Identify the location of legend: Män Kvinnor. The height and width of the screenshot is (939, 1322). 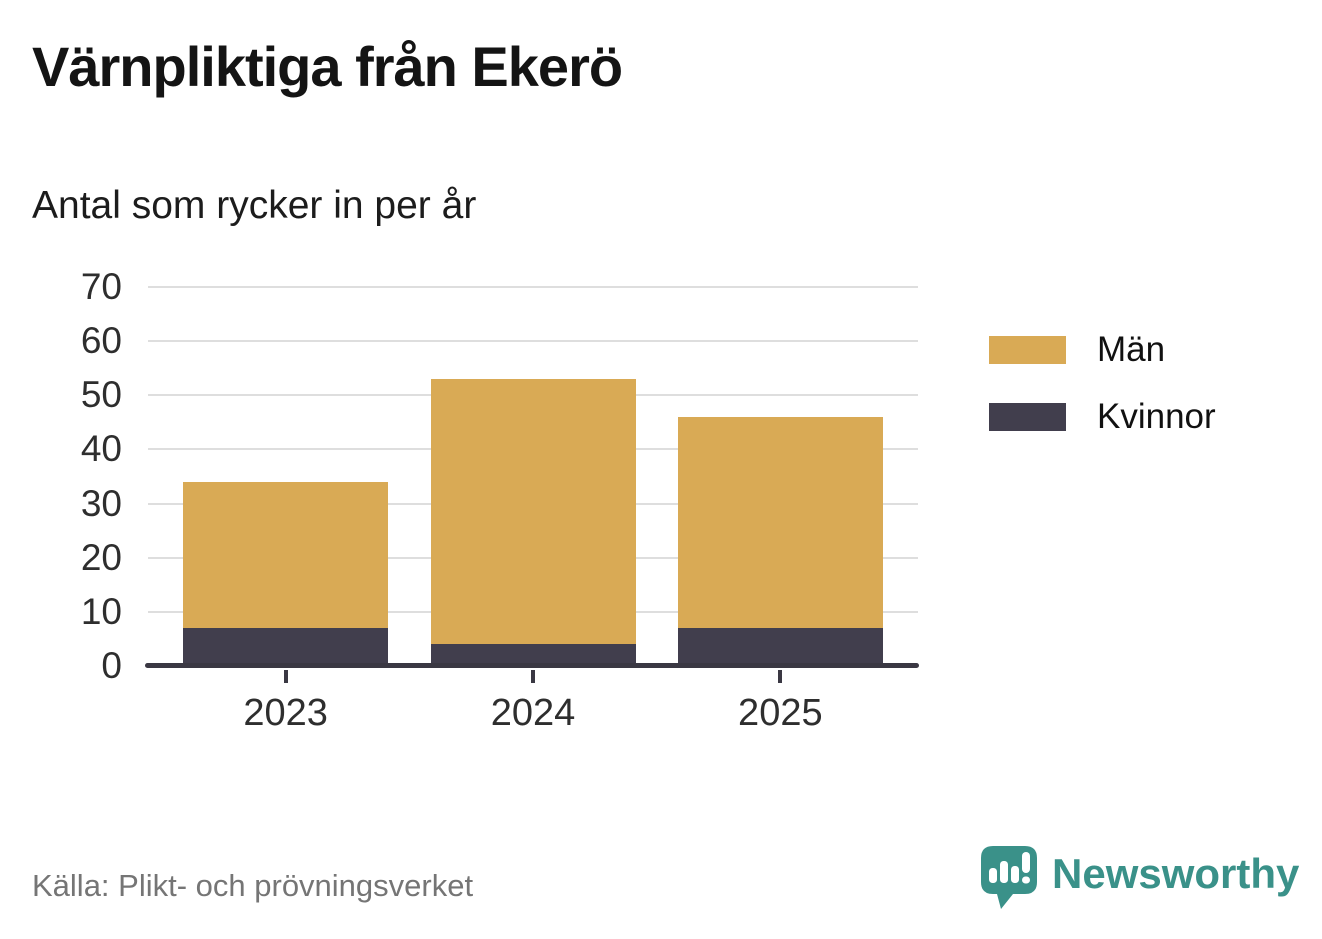
(1102, 397).